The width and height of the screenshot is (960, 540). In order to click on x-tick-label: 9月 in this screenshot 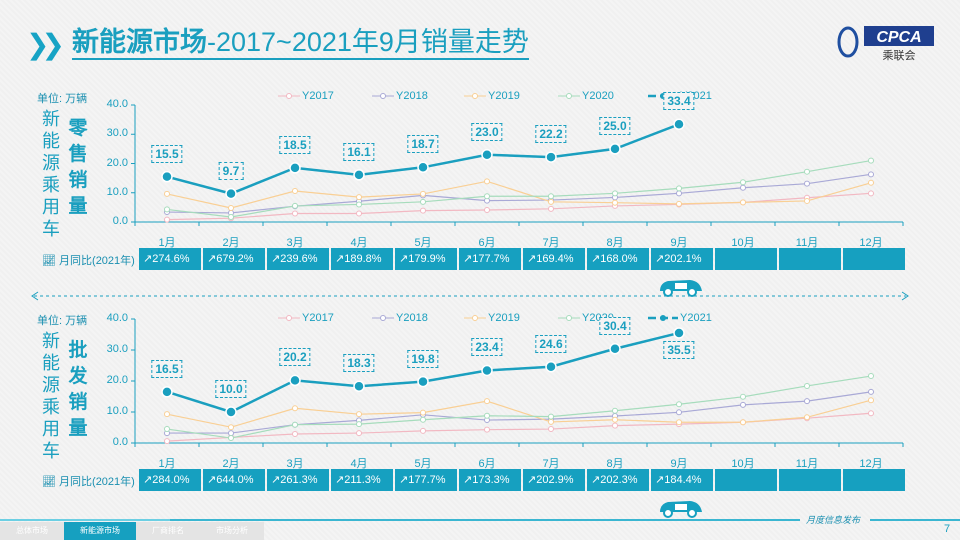, I will do `click(679, 243)`.